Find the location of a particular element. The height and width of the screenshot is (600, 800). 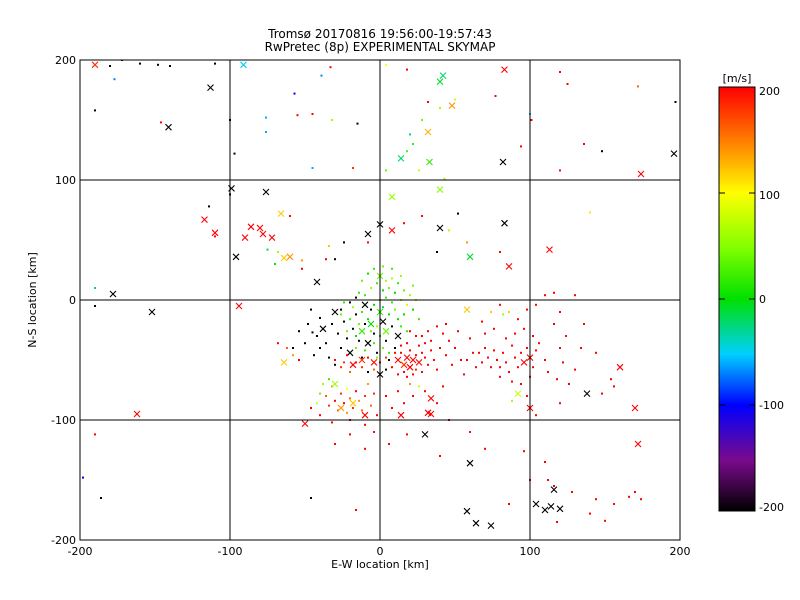

y-tick-label: -100 is located at coordinates (63, 420).